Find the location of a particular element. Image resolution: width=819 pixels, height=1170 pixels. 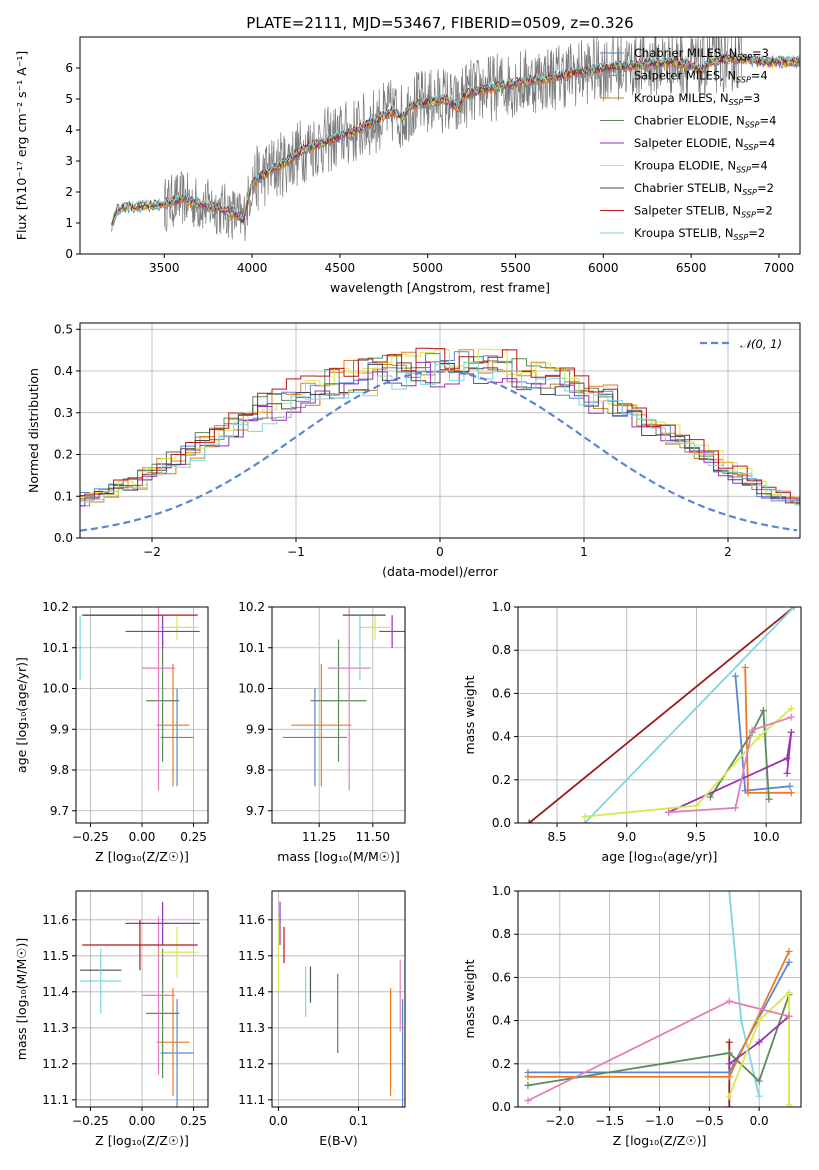

residuals-ytick-label: 0.0 is located at coordinates (63, 538).